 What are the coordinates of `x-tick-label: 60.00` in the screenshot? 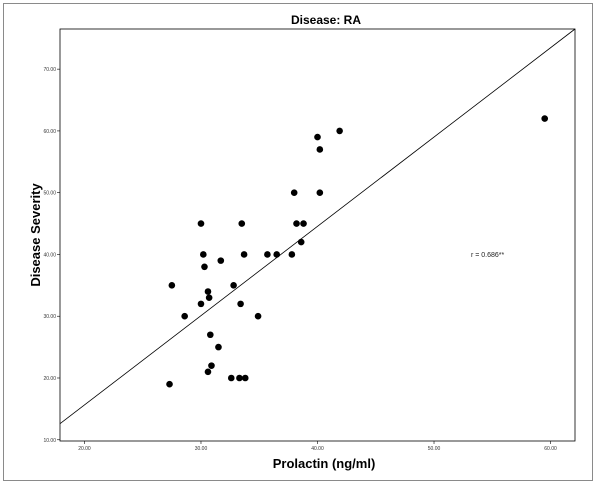 It's located at (550, 449).